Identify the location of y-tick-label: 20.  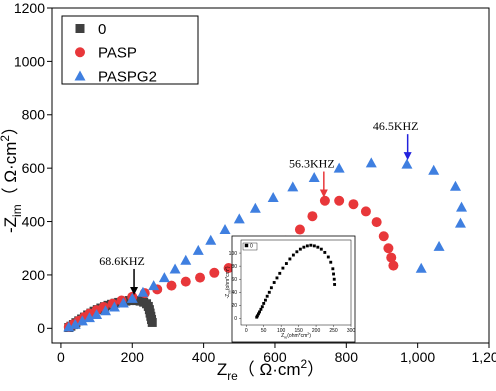
(234, 306).